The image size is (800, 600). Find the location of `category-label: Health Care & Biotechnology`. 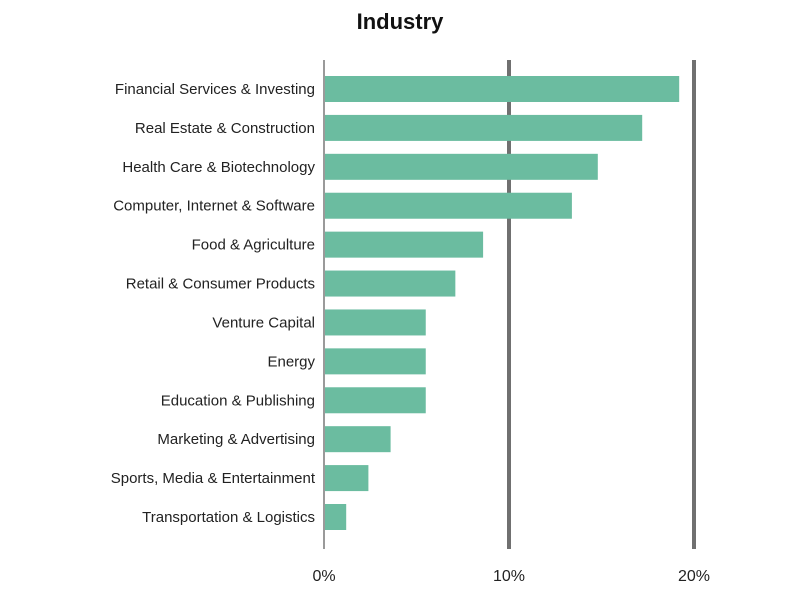

category-label: Health Care & Biotechnology is located at coordinates (218, 167).